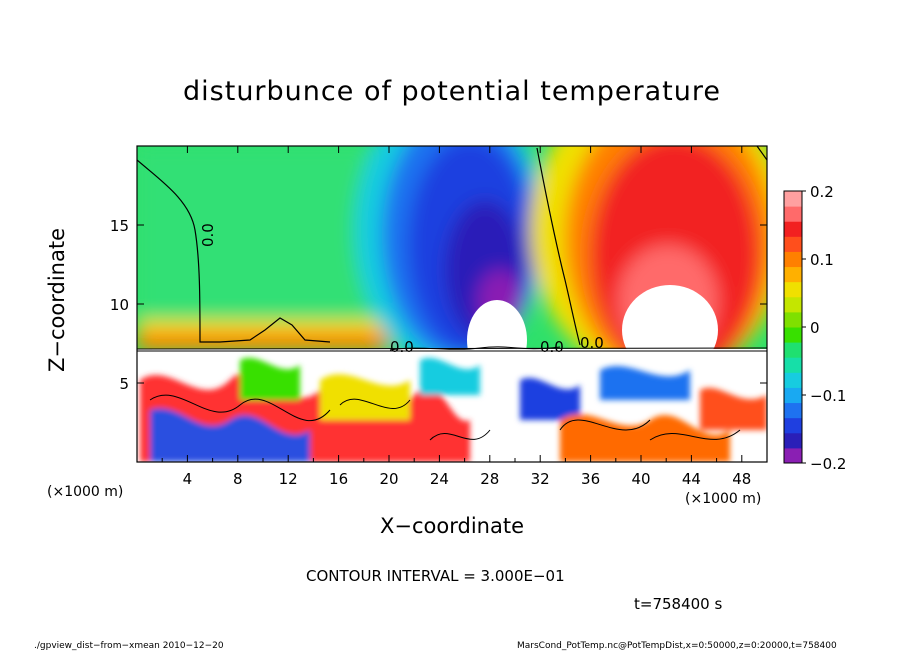  What do you see at coordinates (238, 479) in the screenshot?
I see `x-tick-label: 8` at bounding box center [238, 479].